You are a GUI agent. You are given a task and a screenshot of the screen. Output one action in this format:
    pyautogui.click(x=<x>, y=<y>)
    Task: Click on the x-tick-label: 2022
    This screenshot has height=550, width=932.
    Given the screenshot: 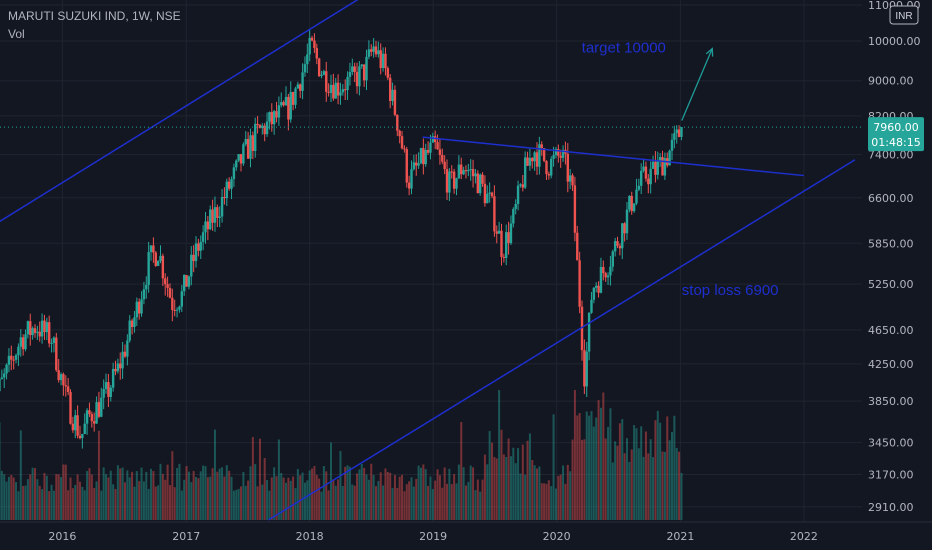 What is the action you would take?
    pyautogui.click(x=804, y=536)
    